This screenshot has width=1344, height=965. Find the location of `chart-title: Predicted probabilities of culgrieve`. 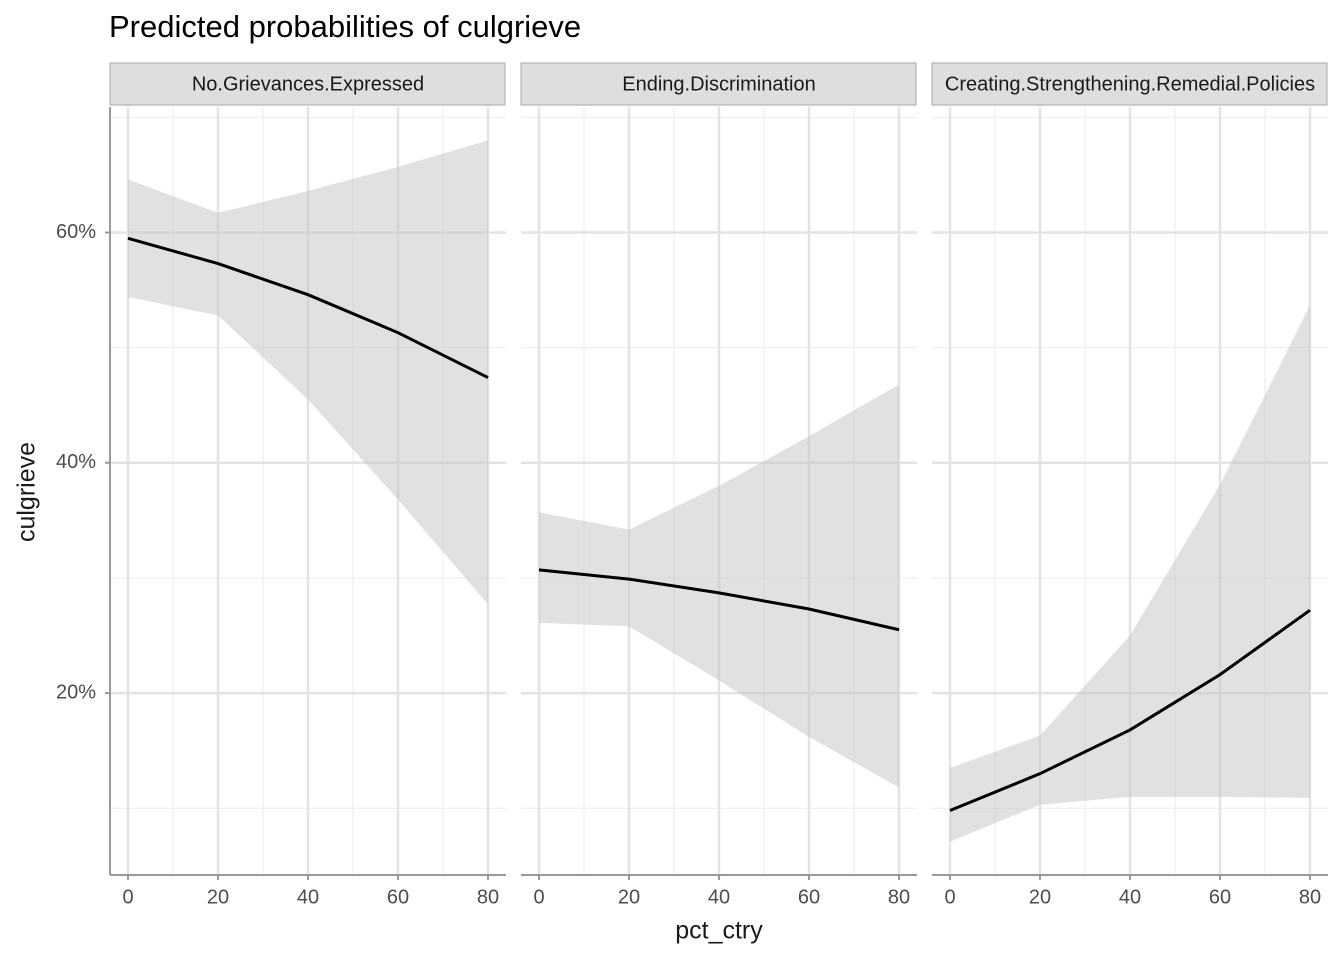

chart-title: Predicted probabilities of culgrieve is located at coordinates (345, 26).